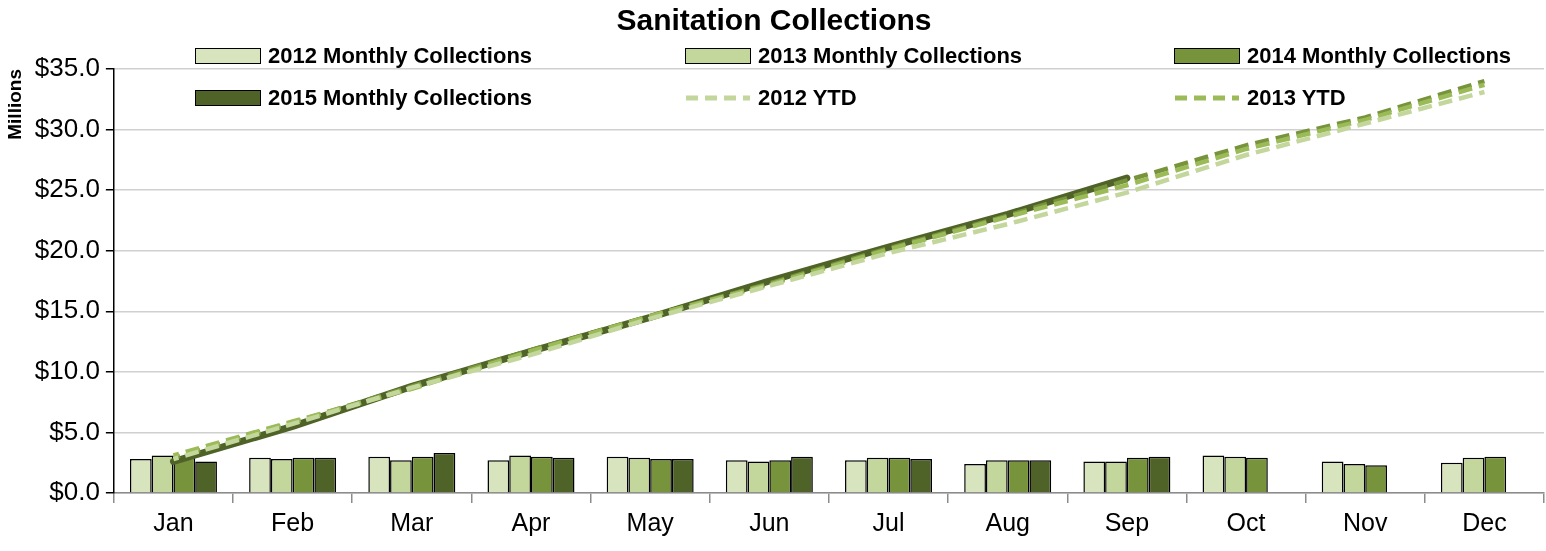 Image resolution: width=1546 pixels, height=551 pixels. I want to click on x-tick-label: Feb, so click(293, 521).